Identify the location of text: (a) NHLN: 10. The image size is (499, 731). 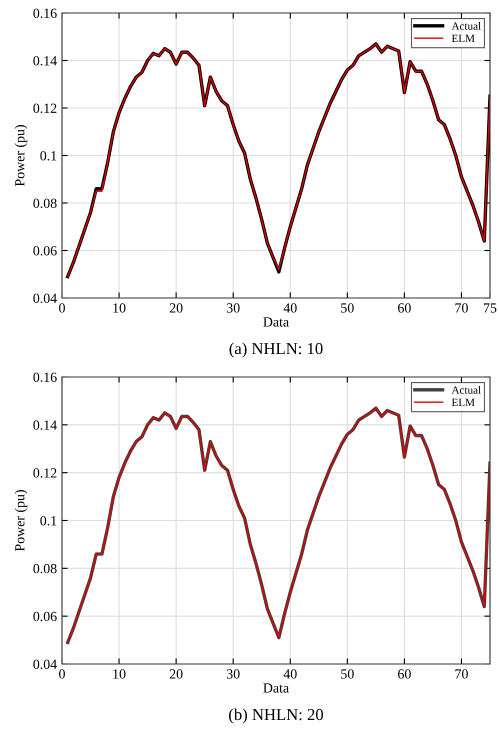
(276, 350).